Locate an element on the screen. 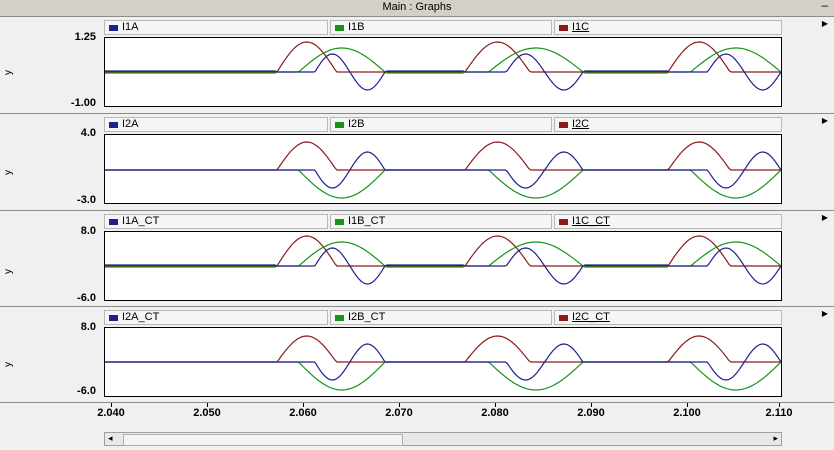 Image resolution: width=834 pixels, height=450 pixels. swatch-i1a-ct is located at coordinates (113, 221).